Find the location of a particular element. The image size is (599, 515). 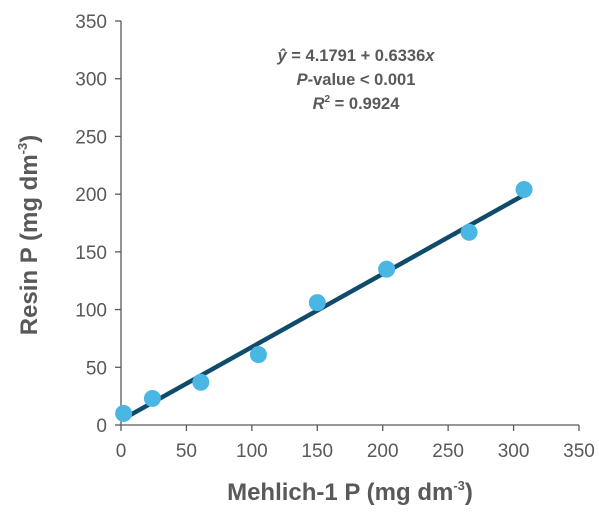

x-axis-title: Mehlich-1 P (mg dm-3) is located at coordinates (350, 492).